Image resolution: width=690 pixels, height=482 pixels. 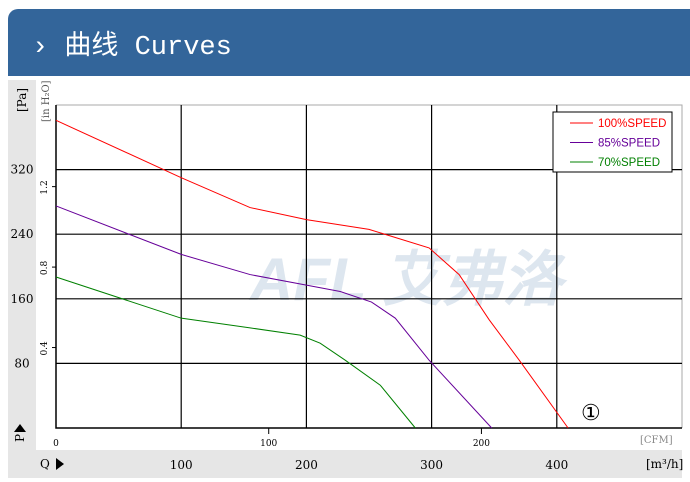 What do you see at coordinates (20, 438) in the screenshot?
I see `y-axis-symbol: P` at bounding box center [20, 438].